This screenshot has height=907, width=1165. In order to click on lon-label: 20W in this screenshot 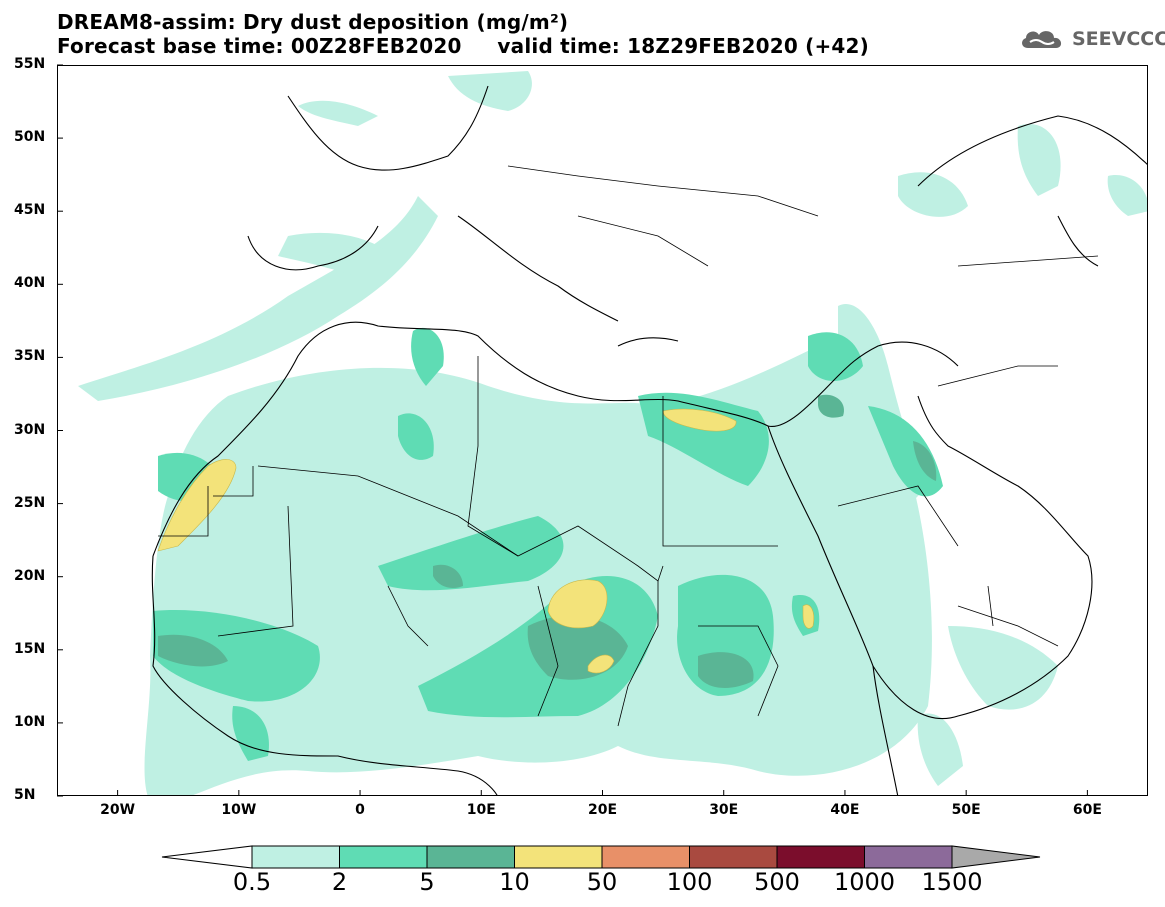, I will do `click(118, 810)`.